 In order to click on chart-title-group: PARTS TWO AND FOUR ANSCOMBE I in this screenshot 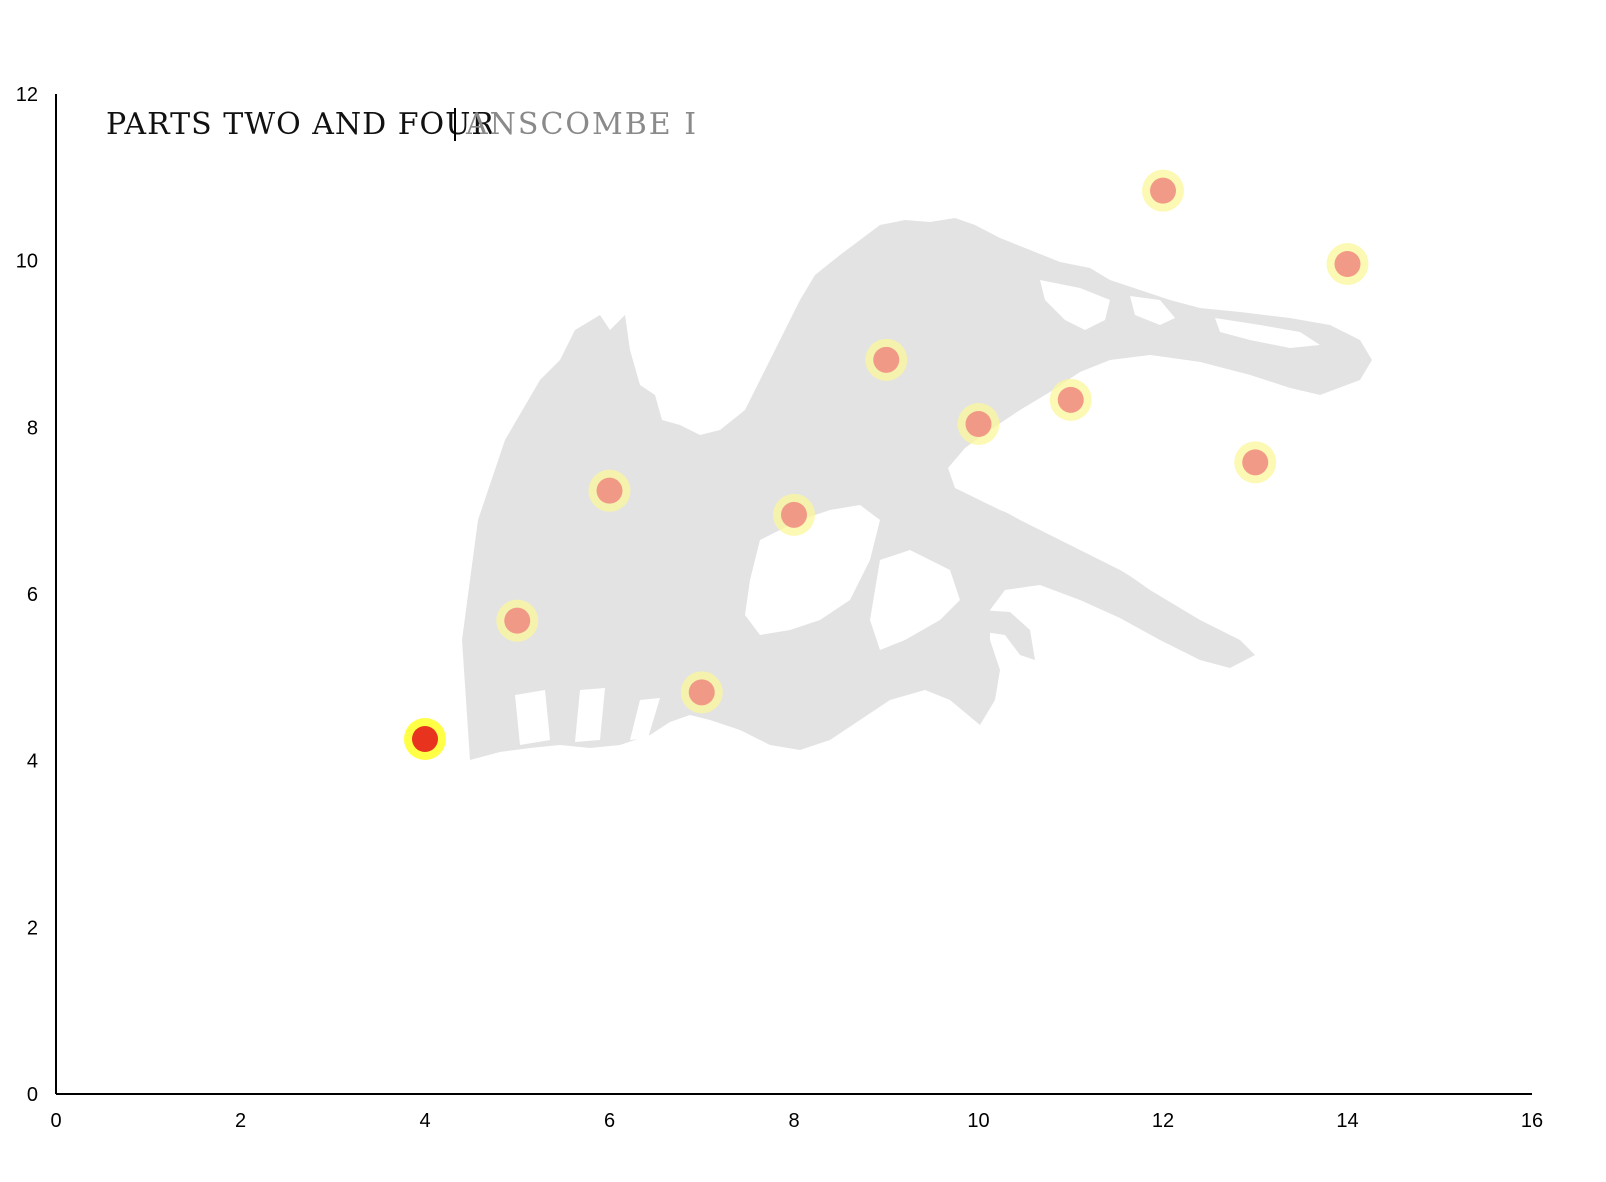, I will do `click(402, 124)`.